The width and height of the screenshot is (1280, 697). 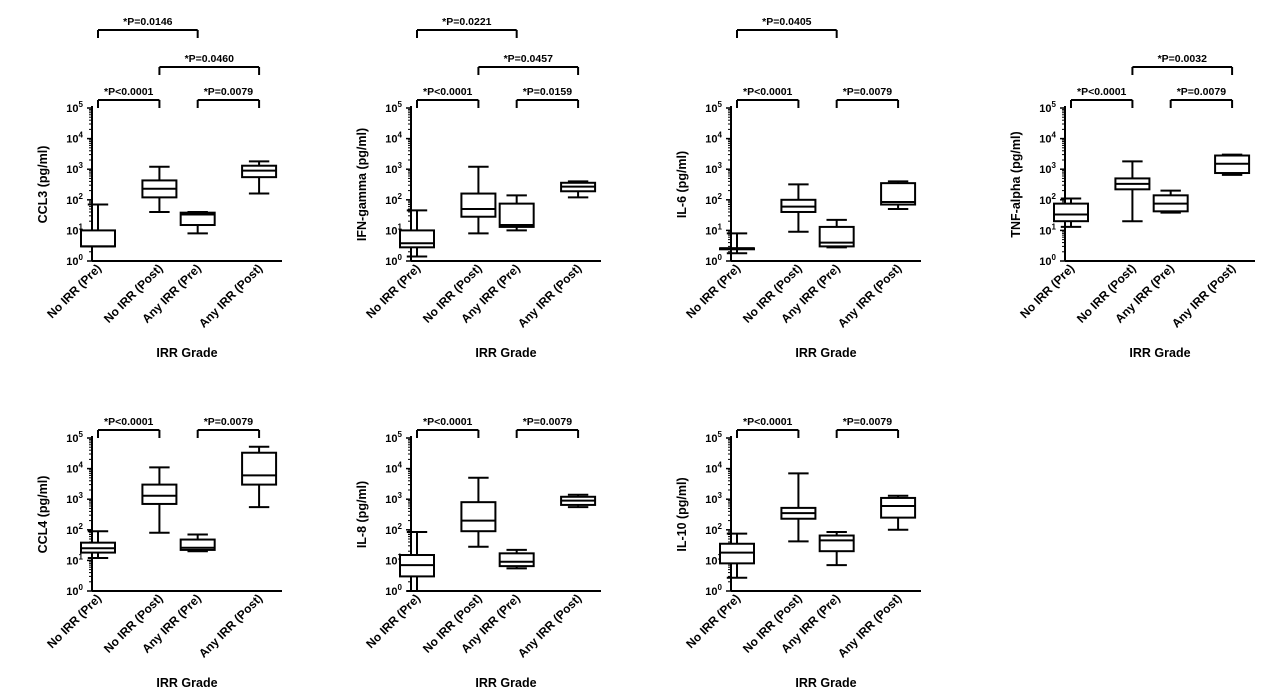 I want to click on y-axis-label: IL-10 (pg/ml), so click(x=682, y=514).